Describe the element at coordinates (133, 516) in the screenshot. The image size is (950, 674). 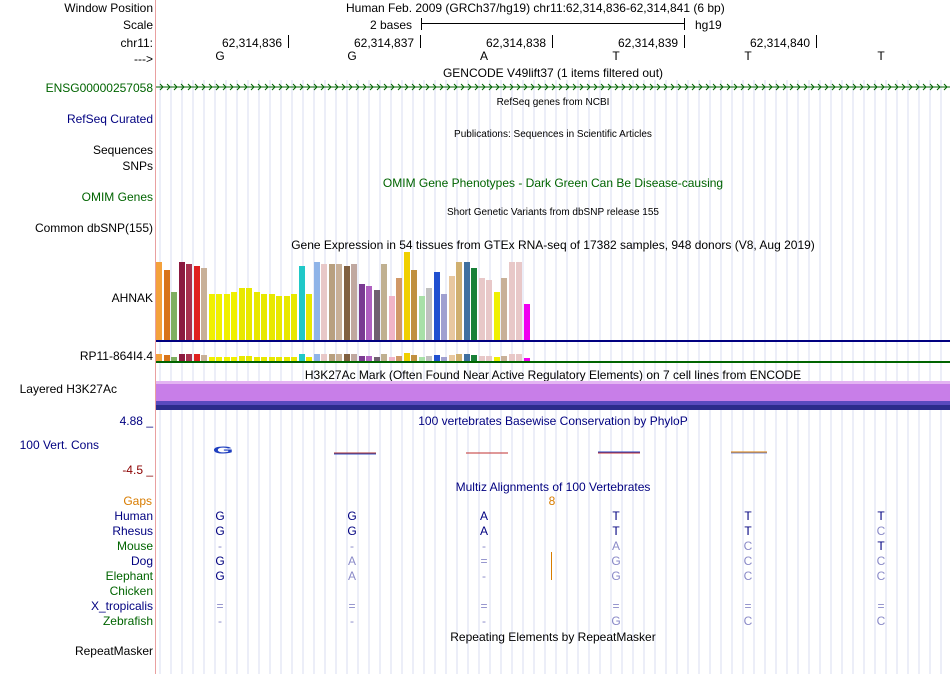
I see `species-label: Human` at that location.